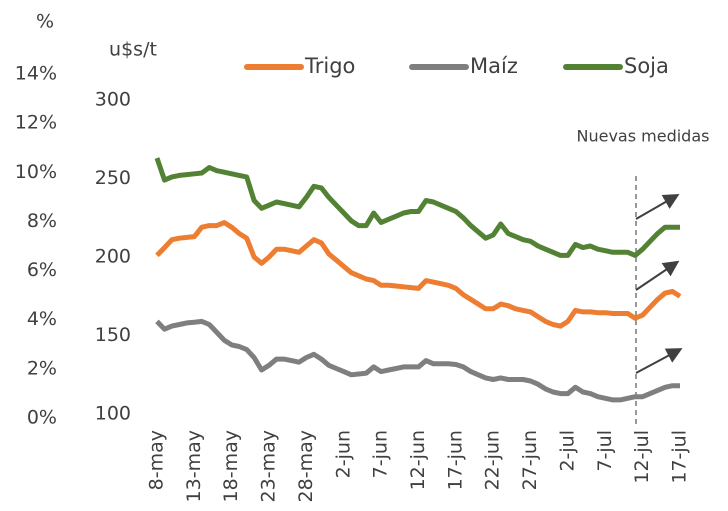 Image resolution: width=728 pixels, height=511 pixels. What do you see at coordinates (45, 22) in the screenshot?
I see `y-axis-label: %` at bounding box center [45, 22].